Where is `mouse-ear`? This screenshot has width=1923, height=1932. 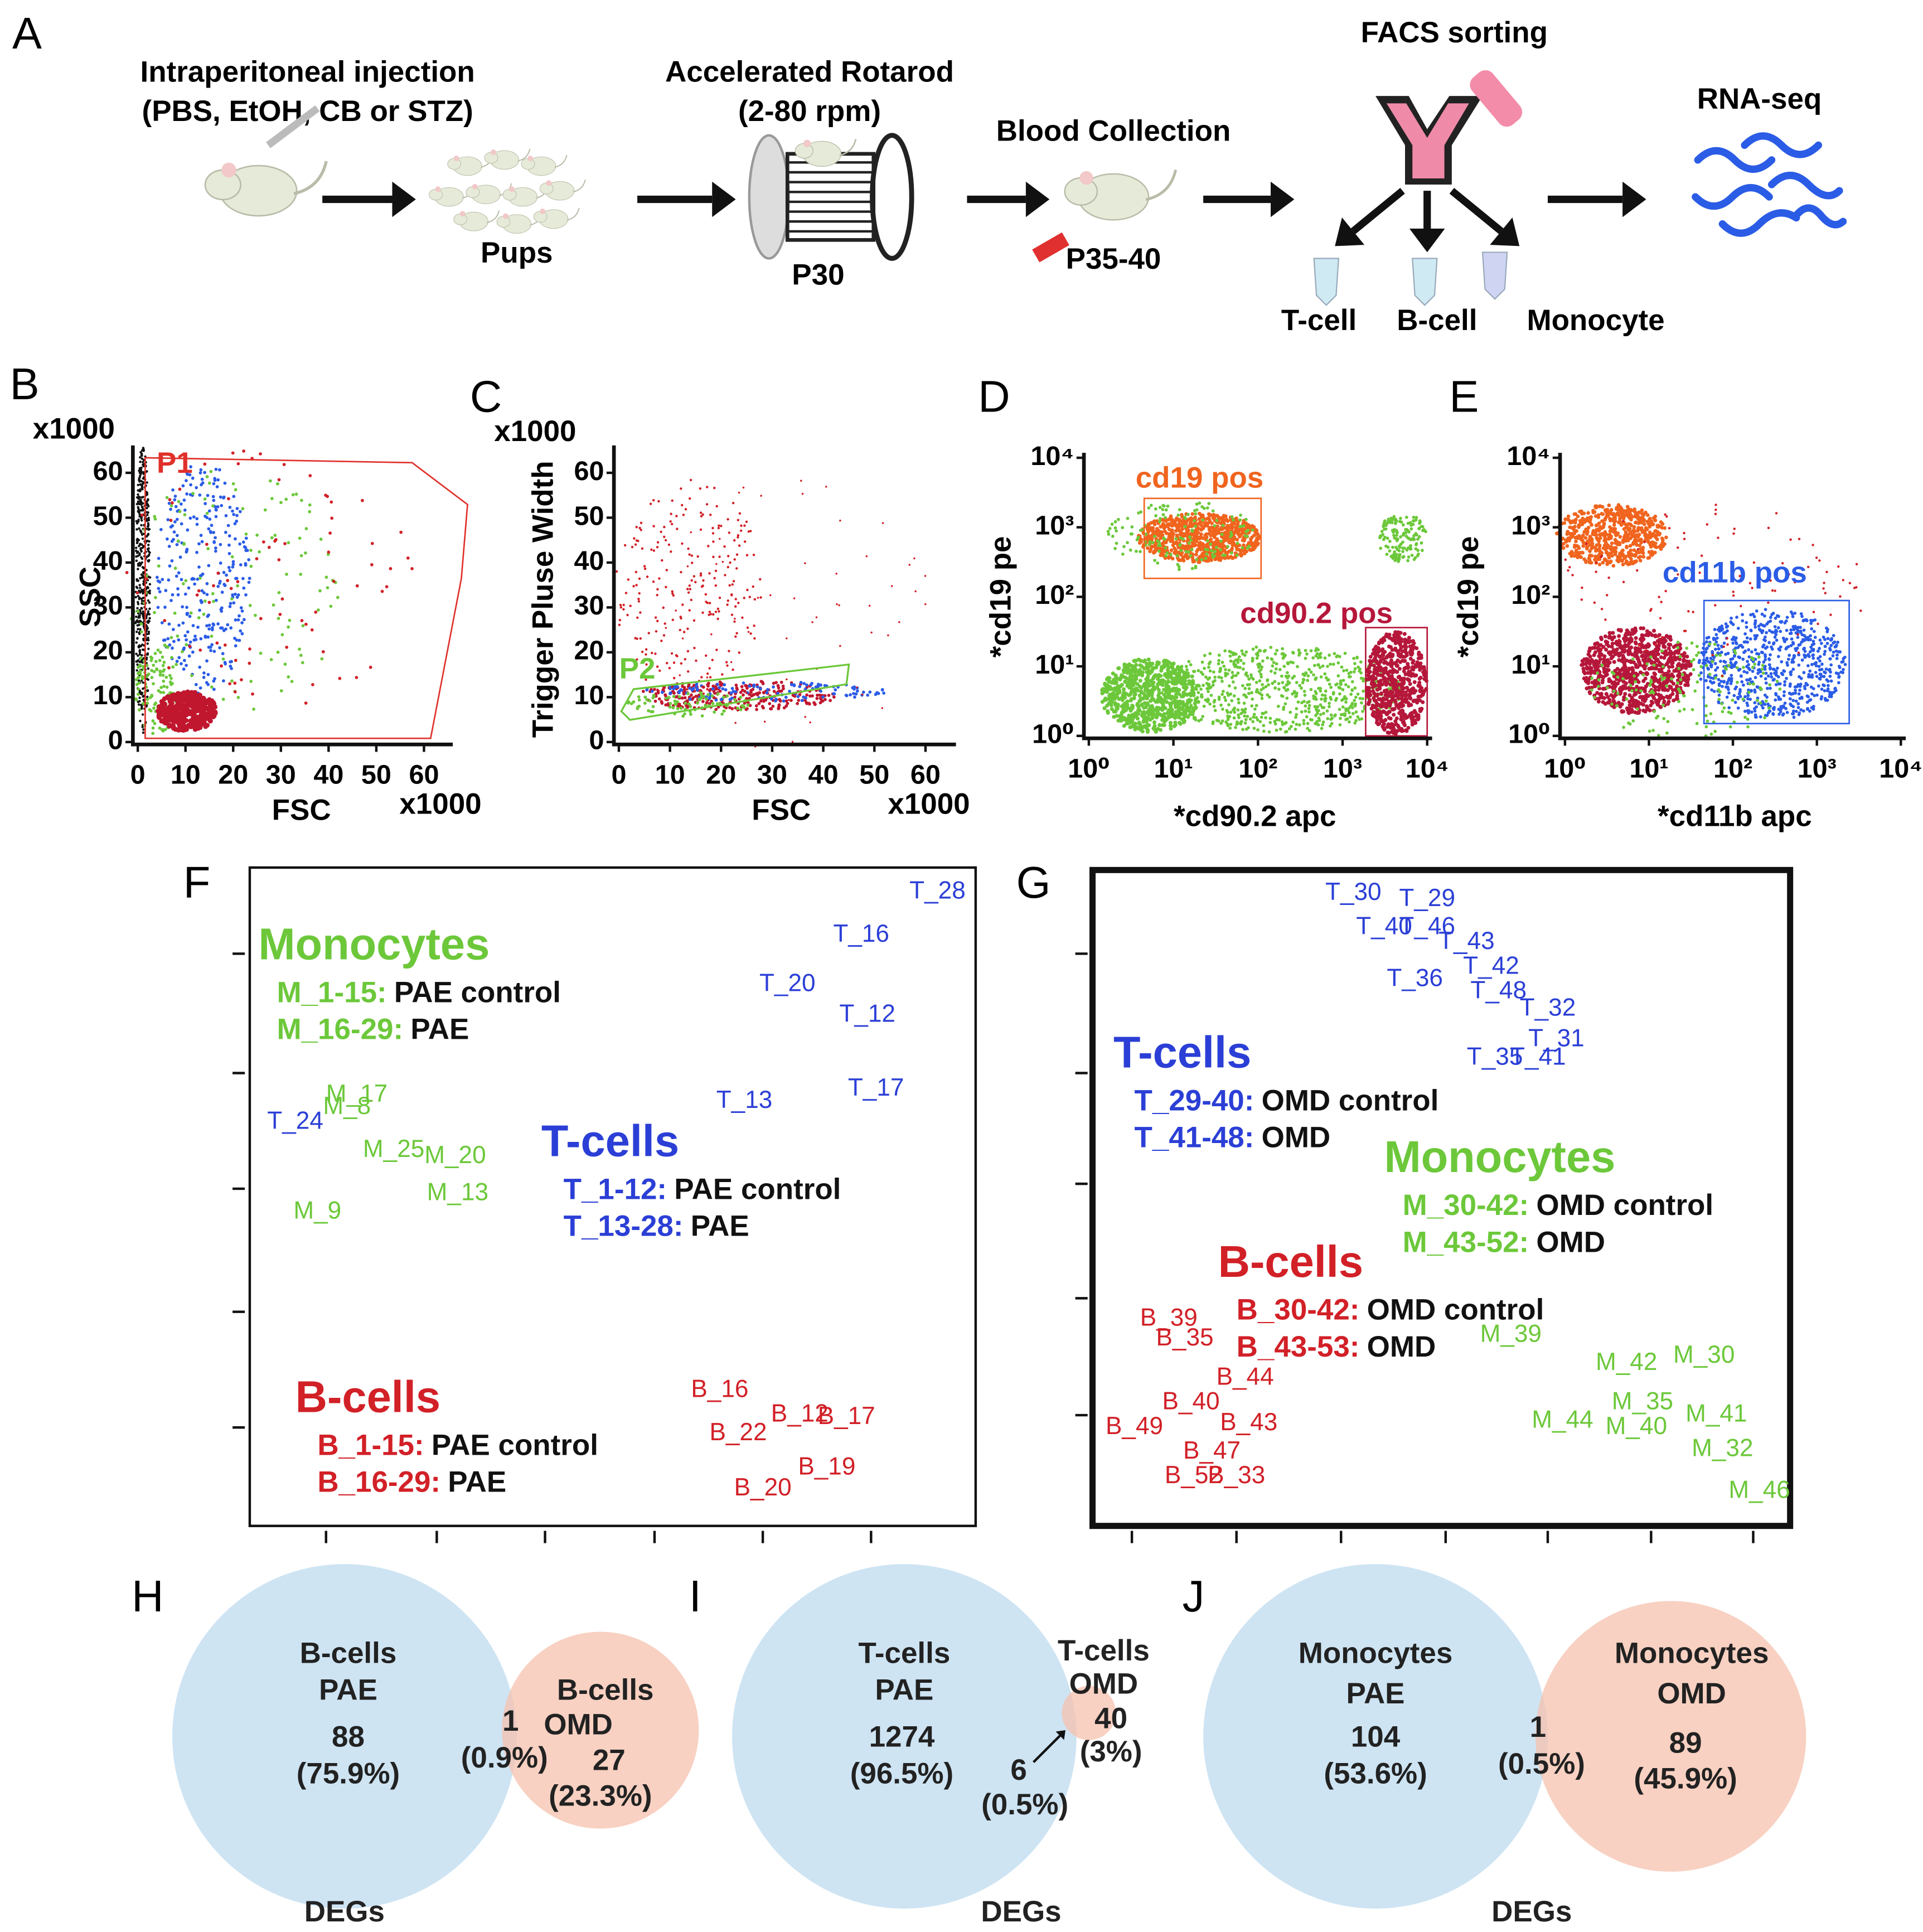 mouse-ear is located at coordinates (228, 170).